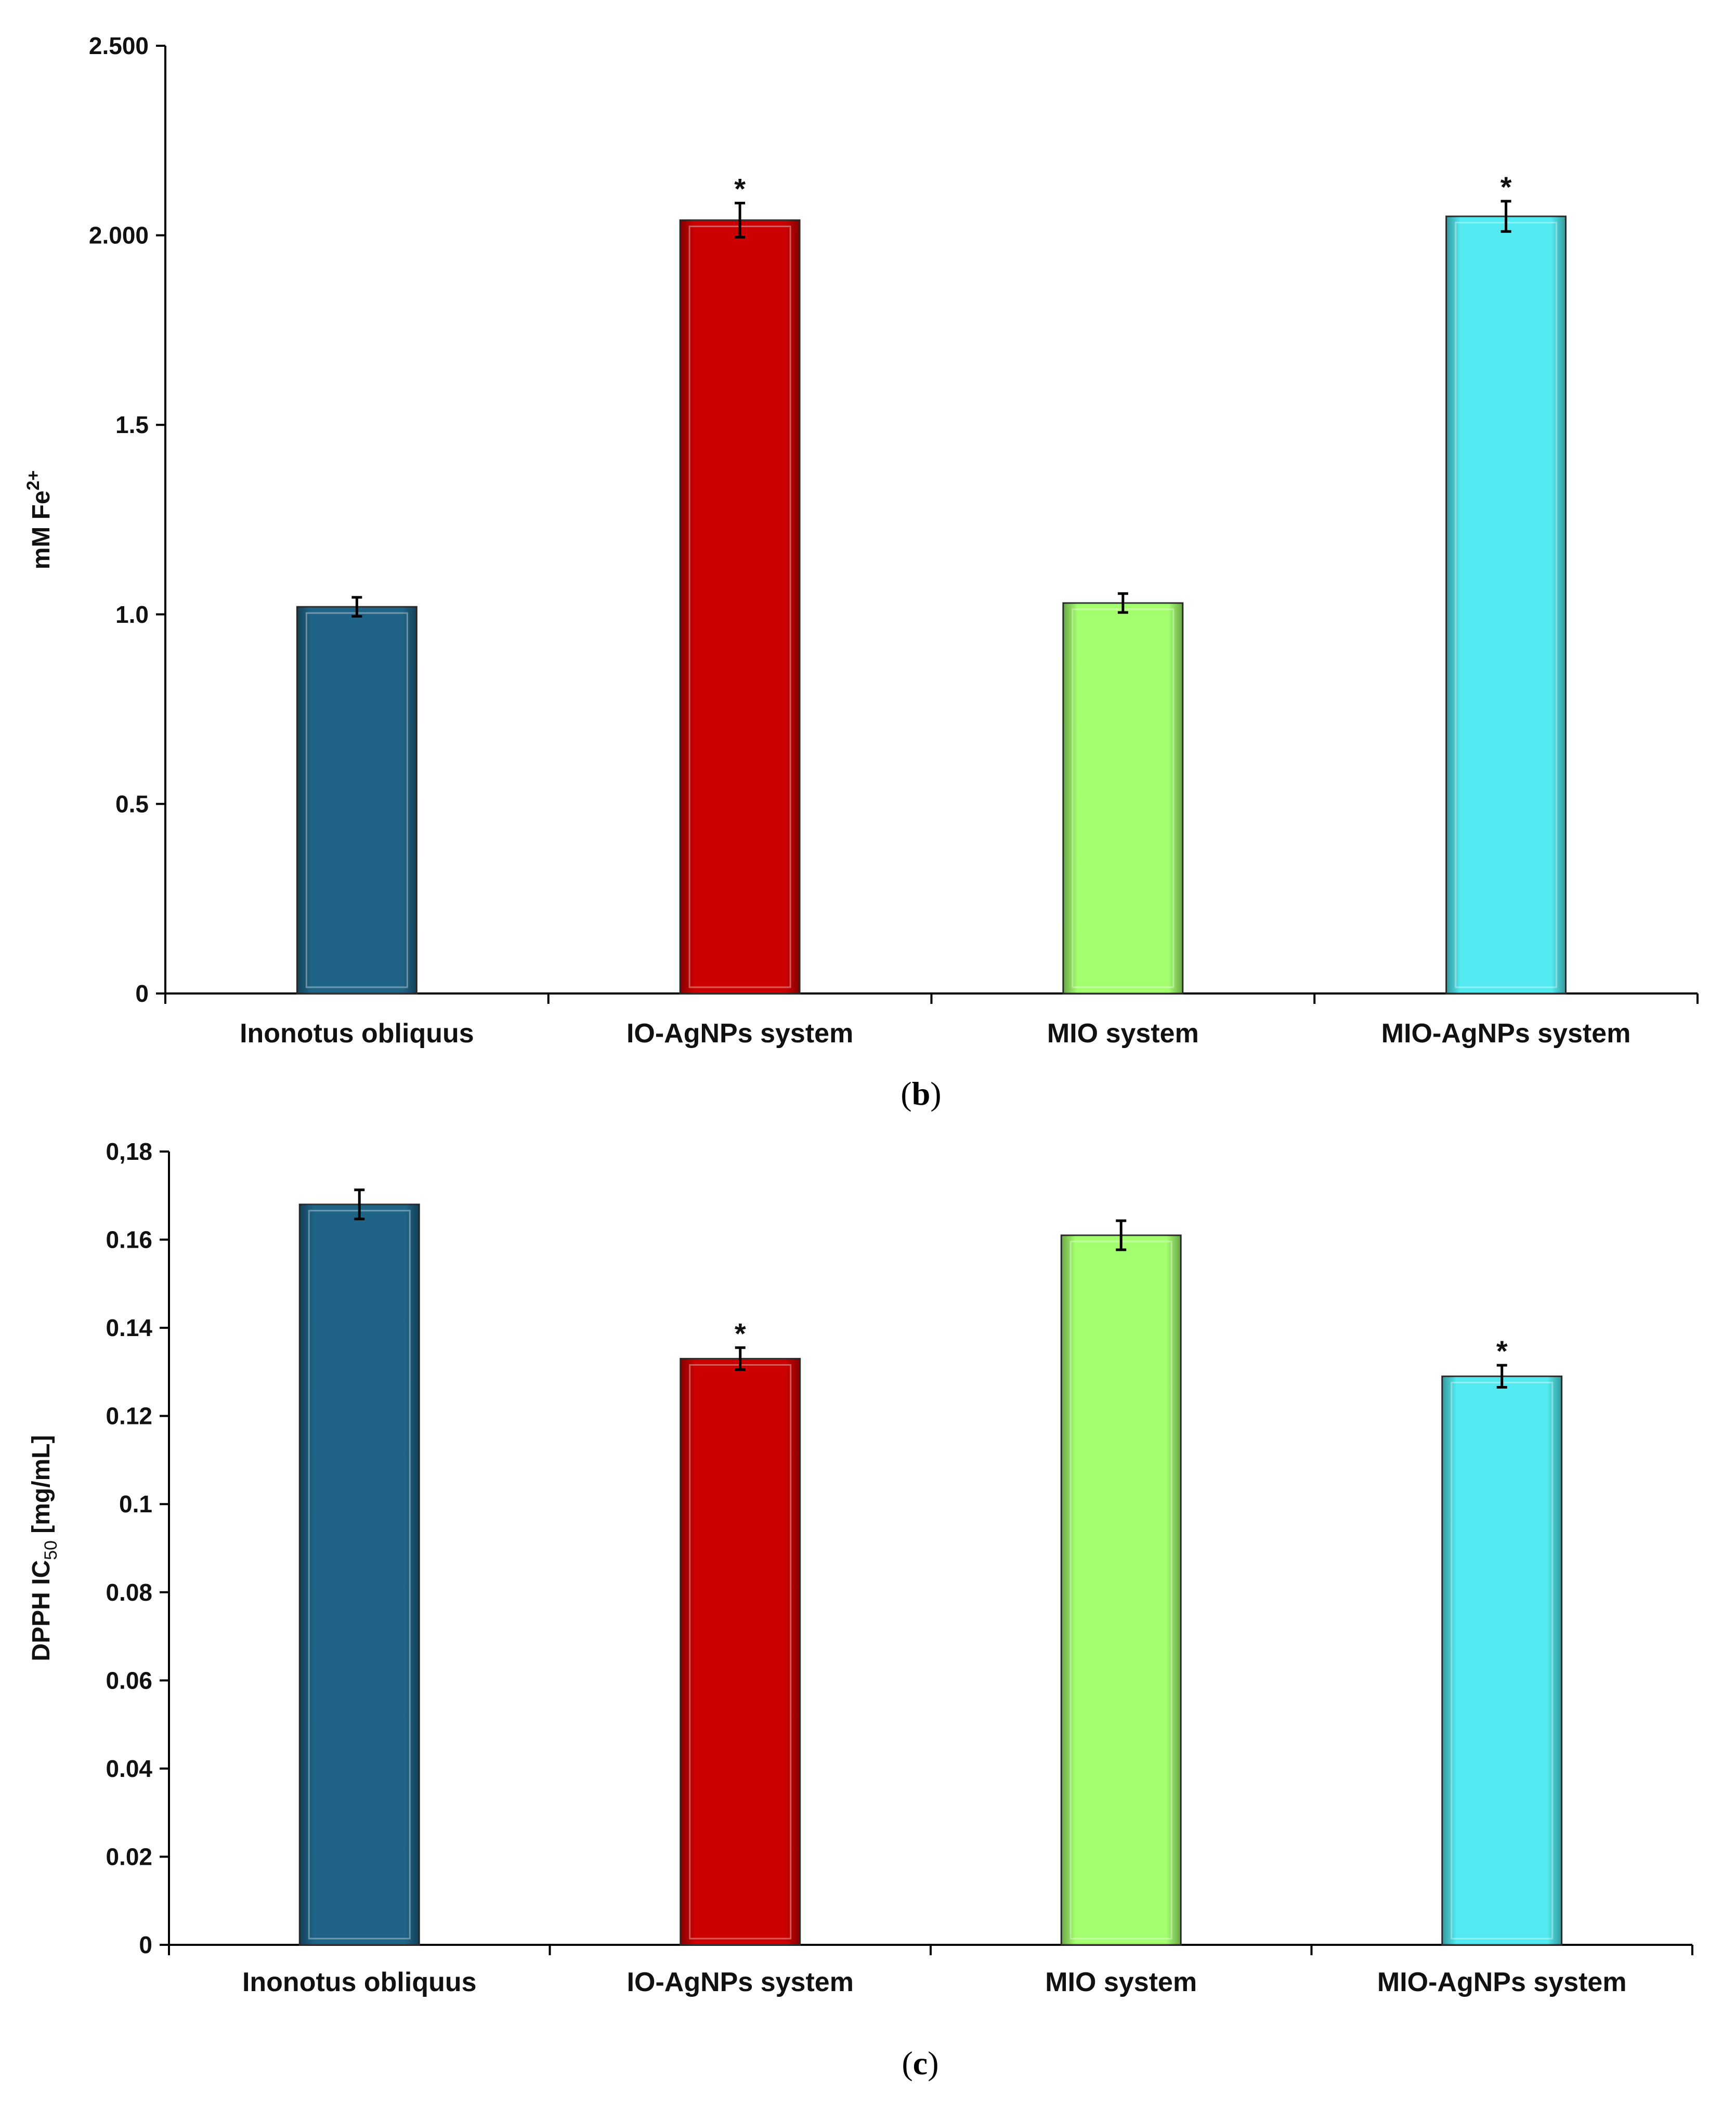 This screenshot has height=2106, width=1736. What do you see at coordinates (132, 424) in the screenshot?
I see `y-tick-label: 1.5` at bounding box center [132, 424].